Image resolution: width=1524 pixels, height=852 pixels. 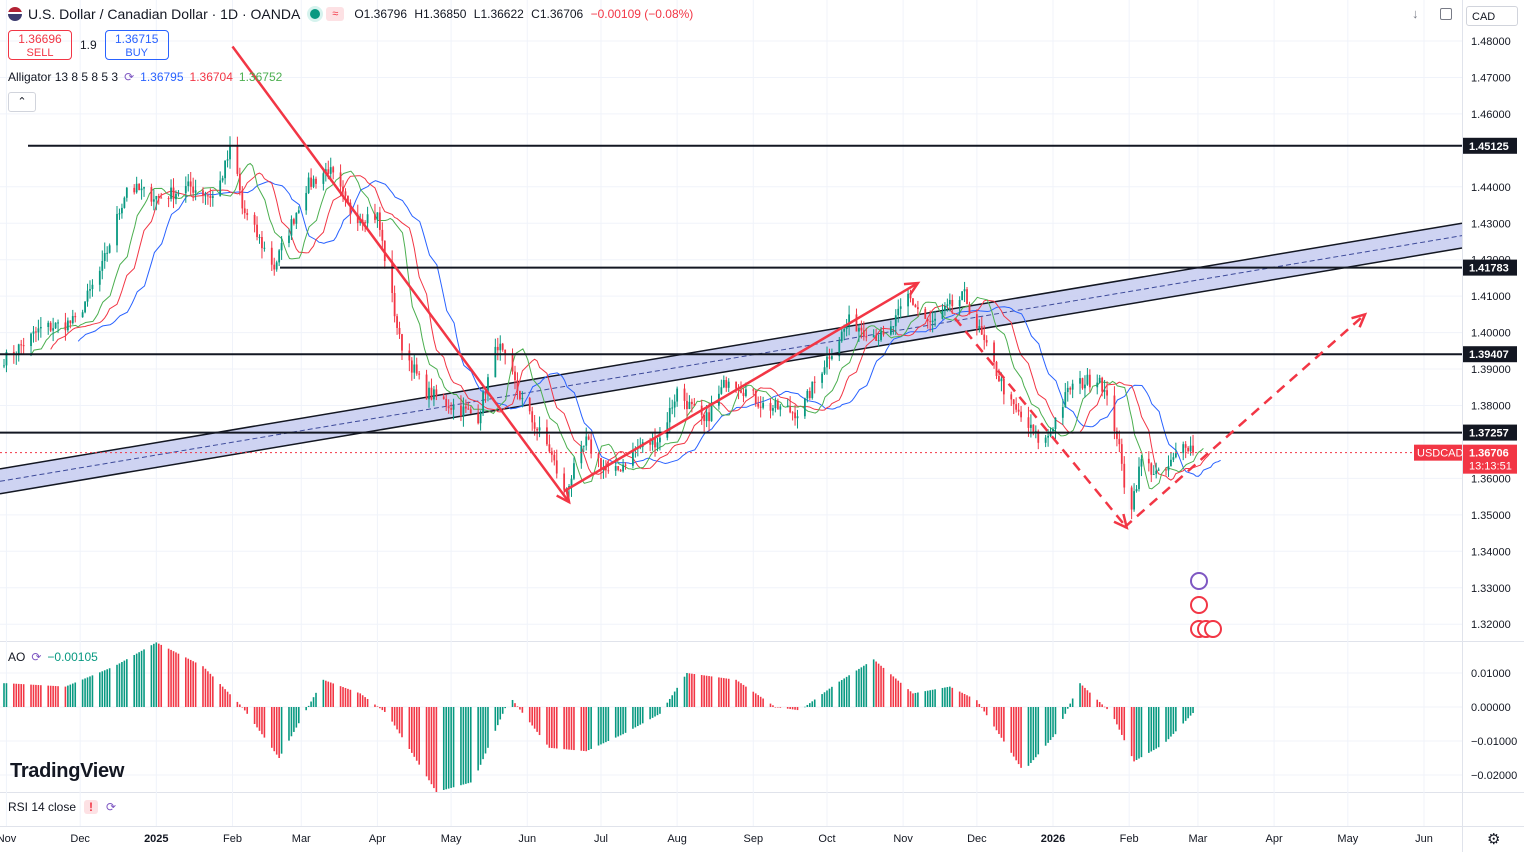 What do you see at coordinates (62, 807) in the screenshot?
I see `rsi-legend: RSI 14 close ! ⟳` at bounding box center [62, 807].